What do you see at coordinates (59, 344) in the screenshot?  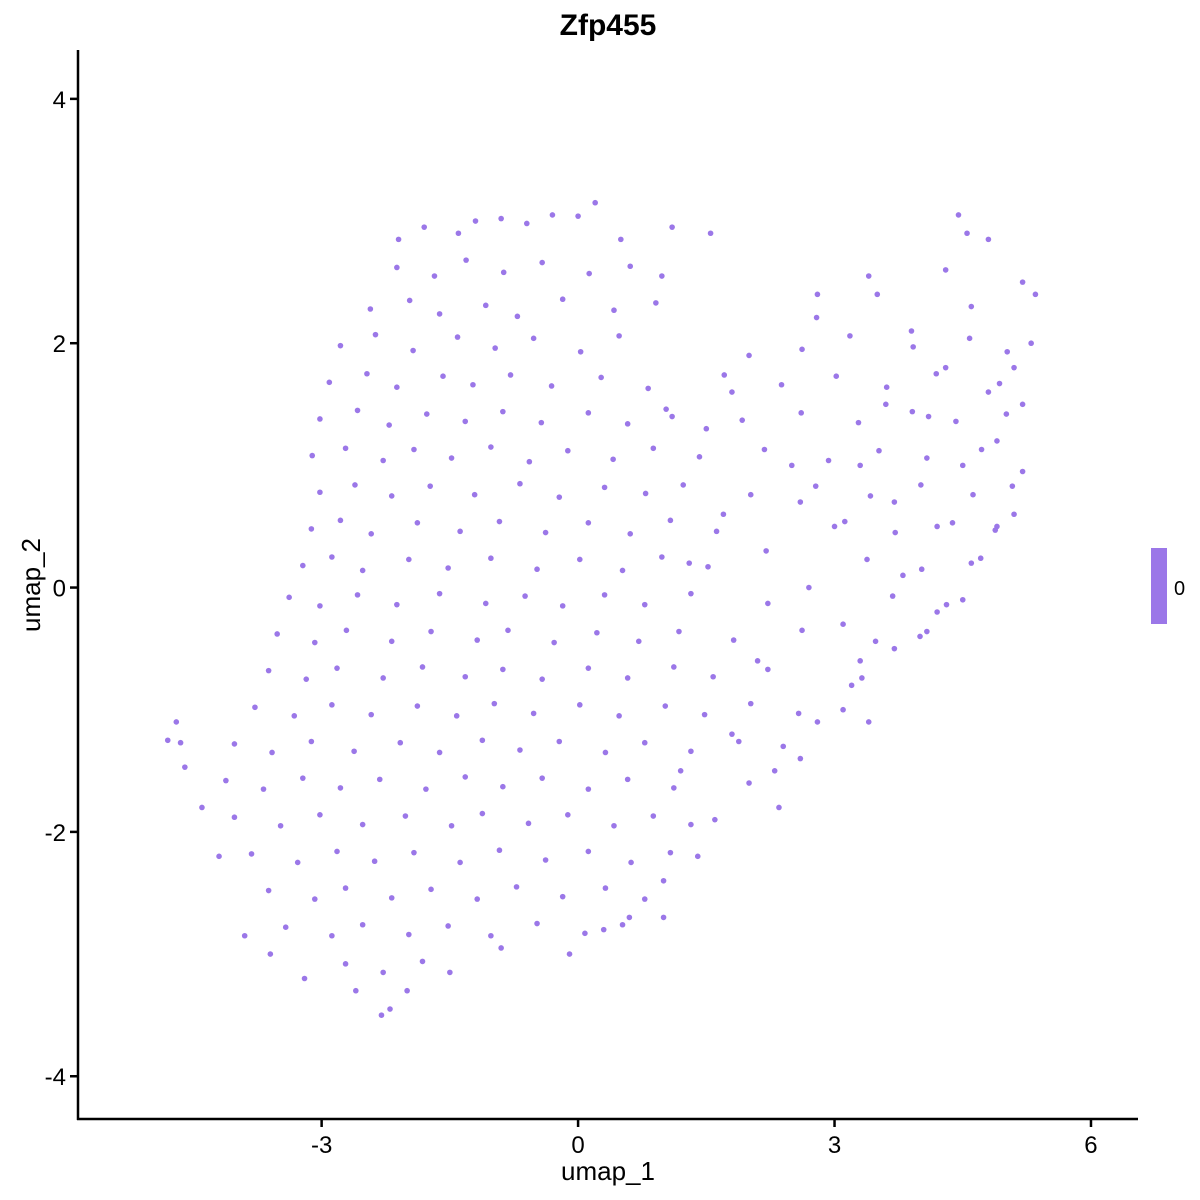 I see `y-tick-label: 2` at bounding box center [59, 344].